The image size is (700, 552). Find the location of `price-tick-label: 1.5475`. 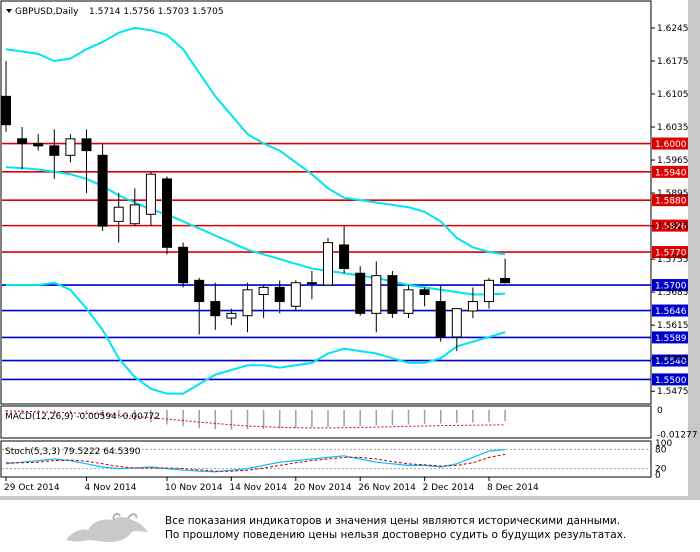

price-tick-label: 1.5475 is located at coordinates (673, 392).